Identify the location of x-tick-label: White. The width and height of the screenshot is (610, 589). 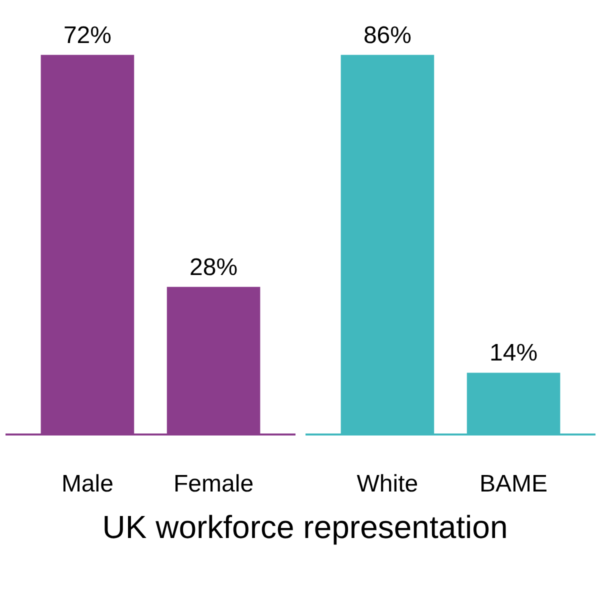
(387, 484).